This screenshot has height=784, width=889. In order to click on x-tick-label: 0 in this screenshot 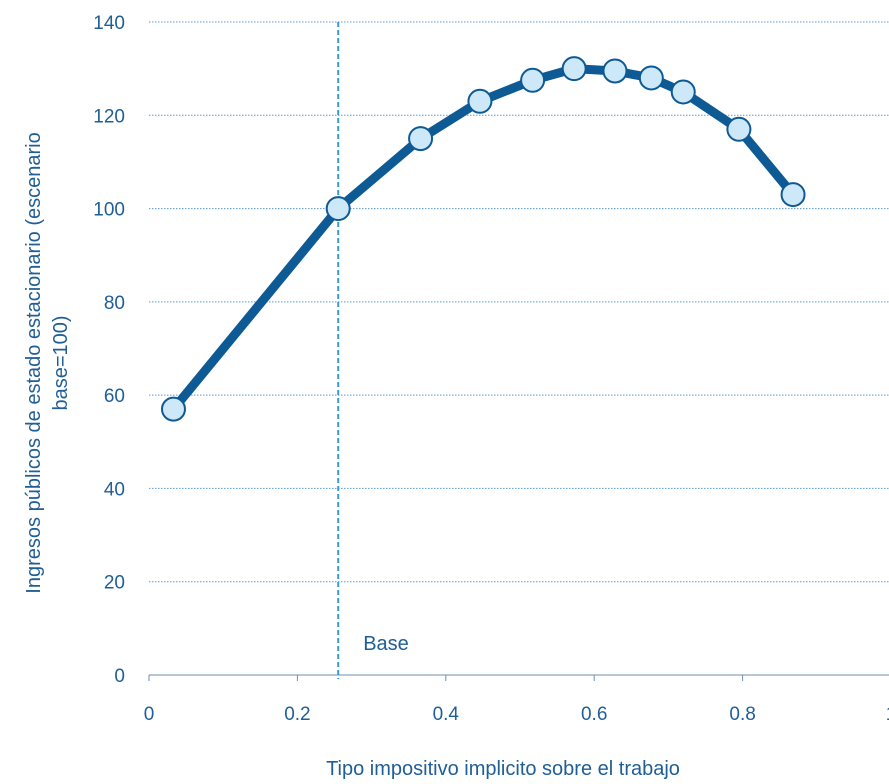, I will do `click(149, 714)`.